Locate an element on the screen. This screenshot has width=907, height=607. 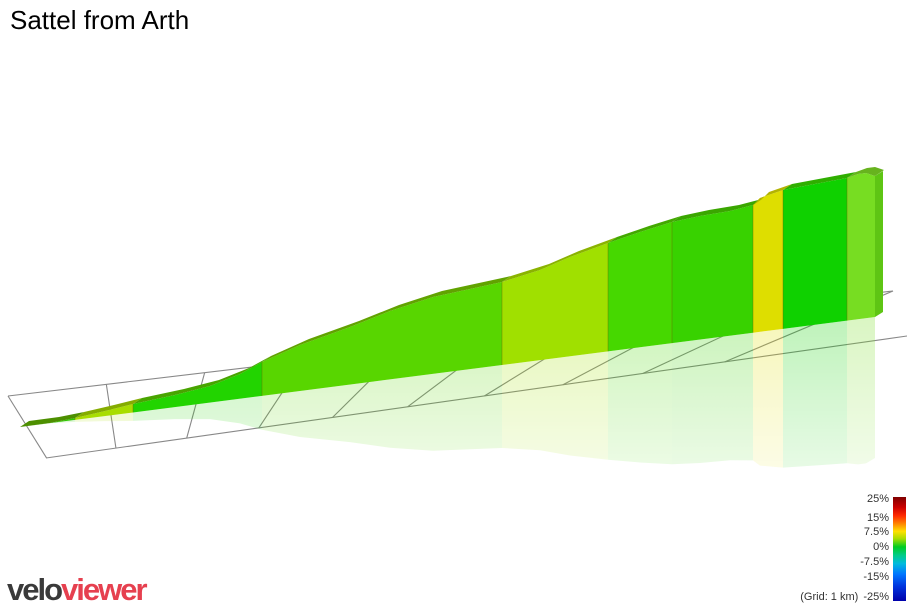
page-title: Sattel from Arth is located at coordinates (100, 20).